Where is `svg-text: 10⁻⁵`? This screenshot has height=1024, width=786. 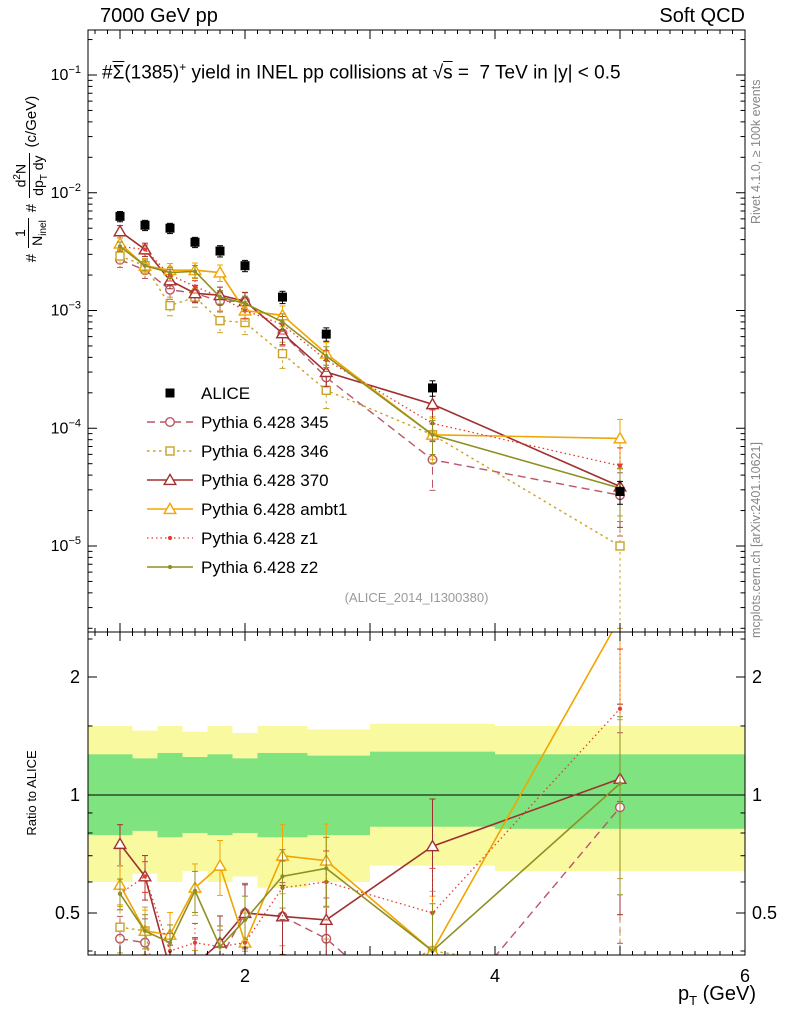 svg-text: 10⁻⁵ is located at coordinates (66, 545).